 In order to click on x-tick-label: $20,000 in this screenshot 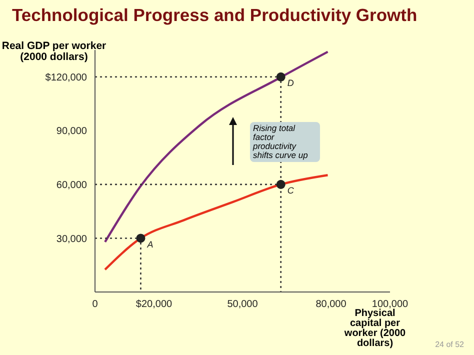, I will do `click(154, 304)`.